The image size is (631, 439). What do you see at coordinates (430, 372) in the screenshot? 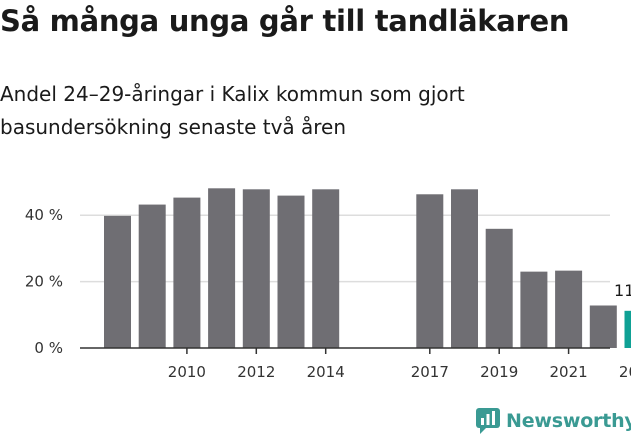
I see `x-tick-label: 2017` at bounding box center [430, 372].